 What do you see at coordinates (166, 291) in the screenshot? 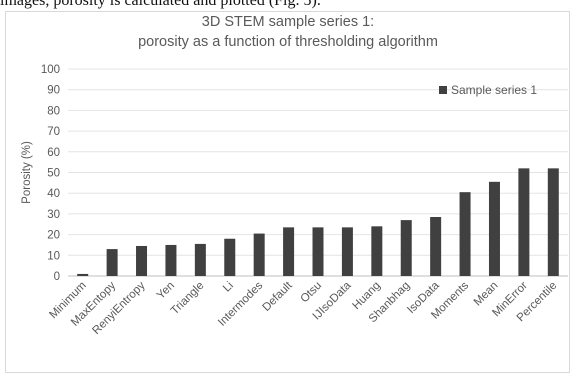
I see `x-tick-label: Yen` at bounding box center [166, 291].